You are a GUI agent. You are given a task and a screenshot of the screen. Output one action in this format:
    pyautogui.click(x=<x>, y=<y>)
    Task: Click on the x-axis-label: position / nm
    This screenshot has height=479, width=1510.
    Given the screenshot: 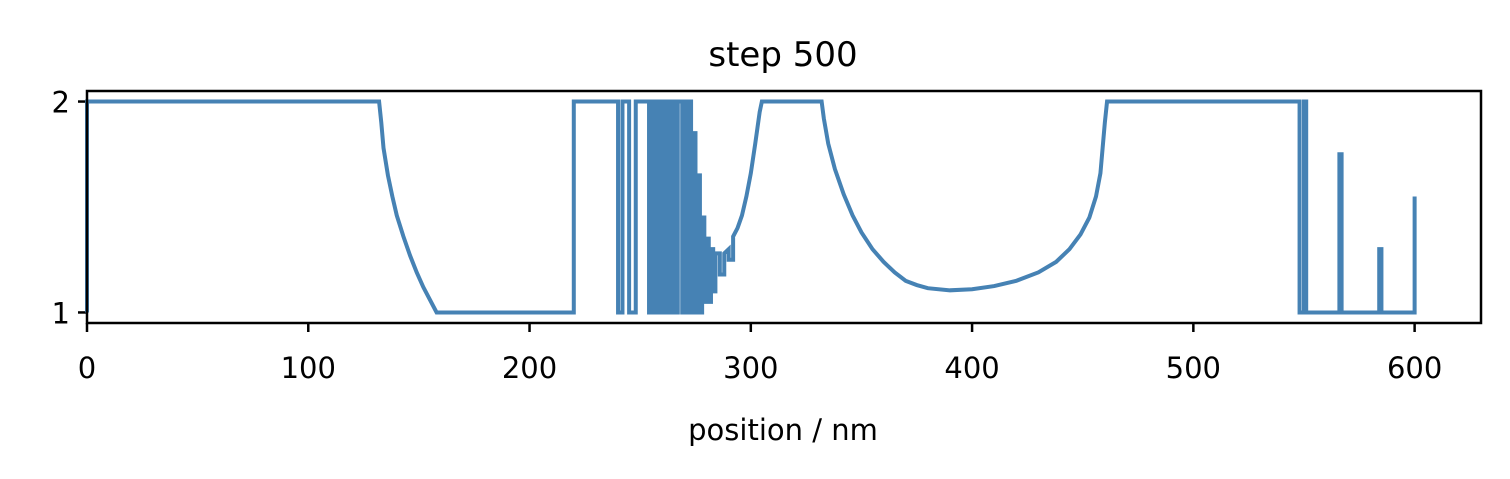 What is the action you would take?
    pyautogui.click(x=783, y=430)
    